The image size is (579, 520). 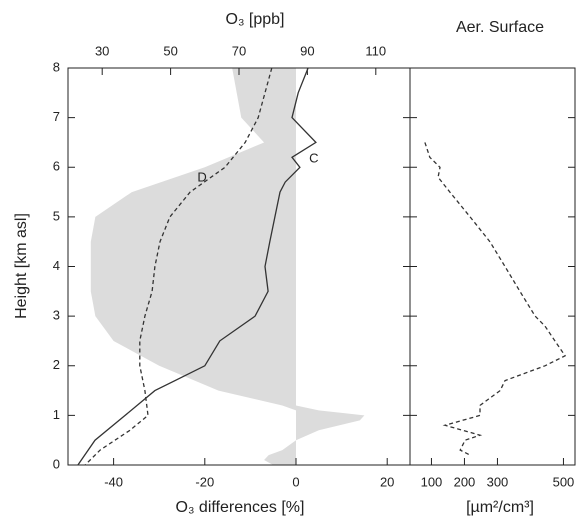 What do you see at coordinates (201, 177) in the screenshot?
I see `series-label: D` at bounding box center [201, 177].